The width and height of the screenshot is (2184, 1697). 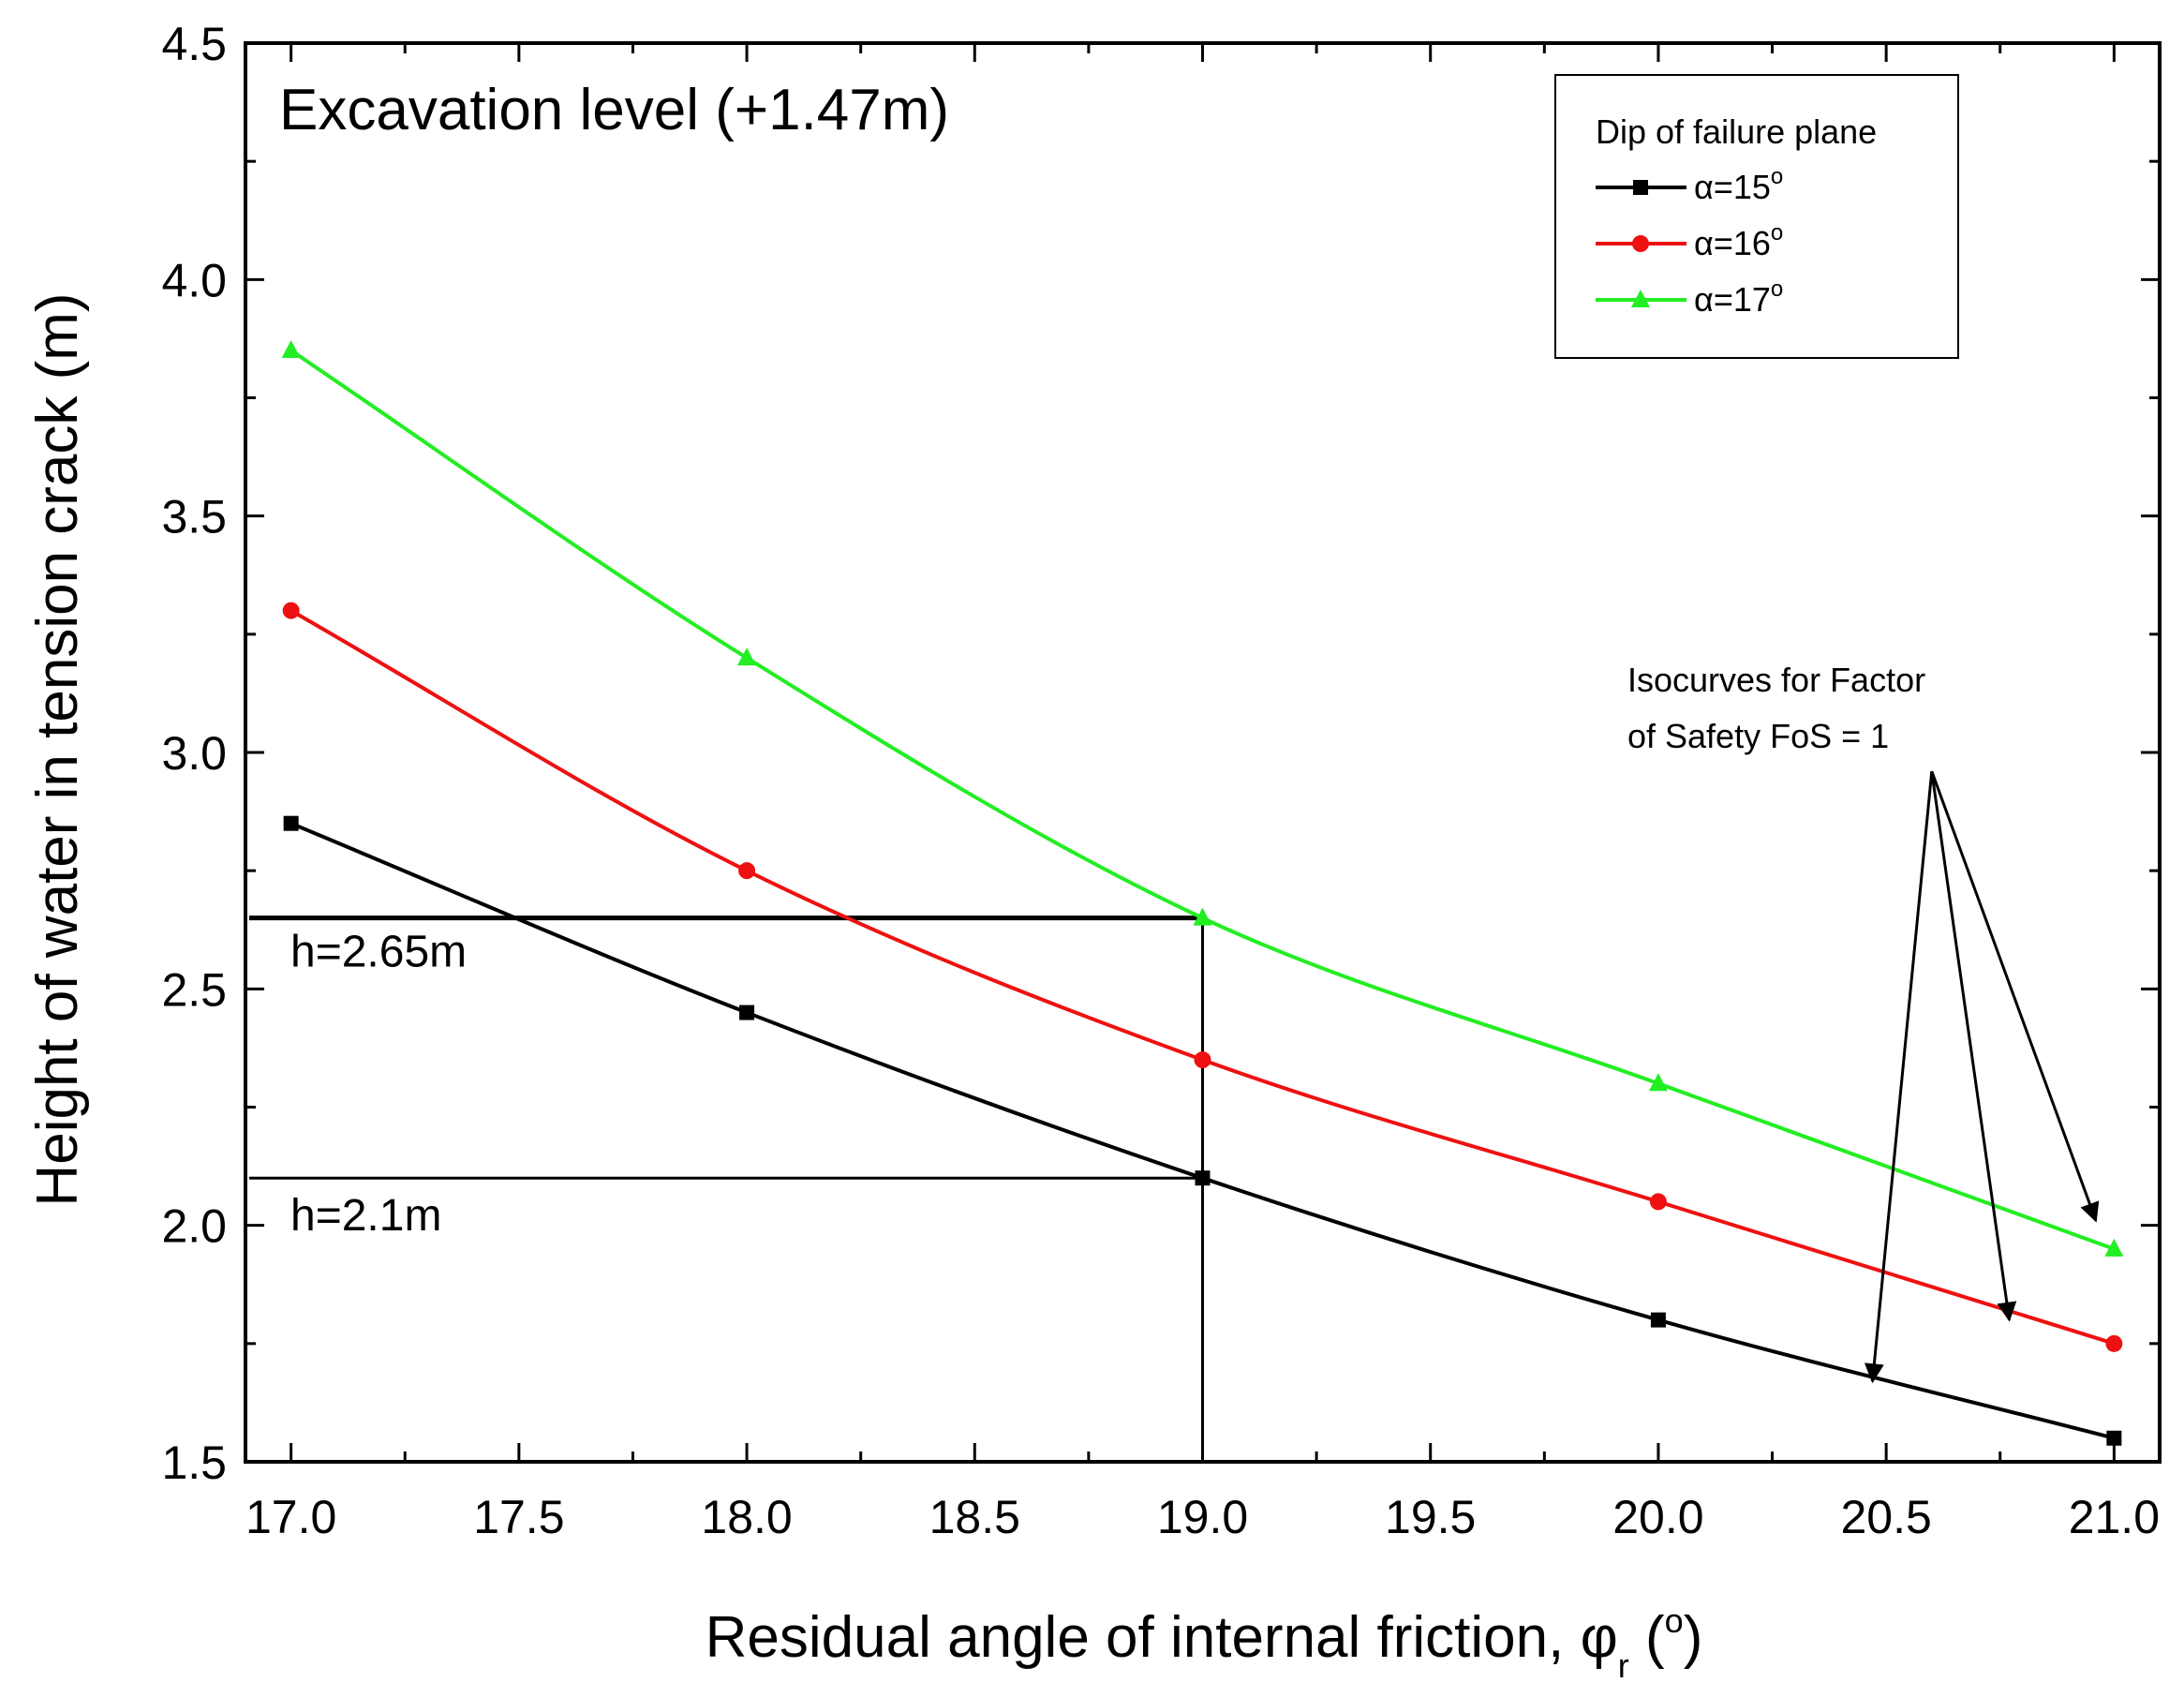 I want to click on y-tick-label: 2.0, so click(x=194, y=1226).